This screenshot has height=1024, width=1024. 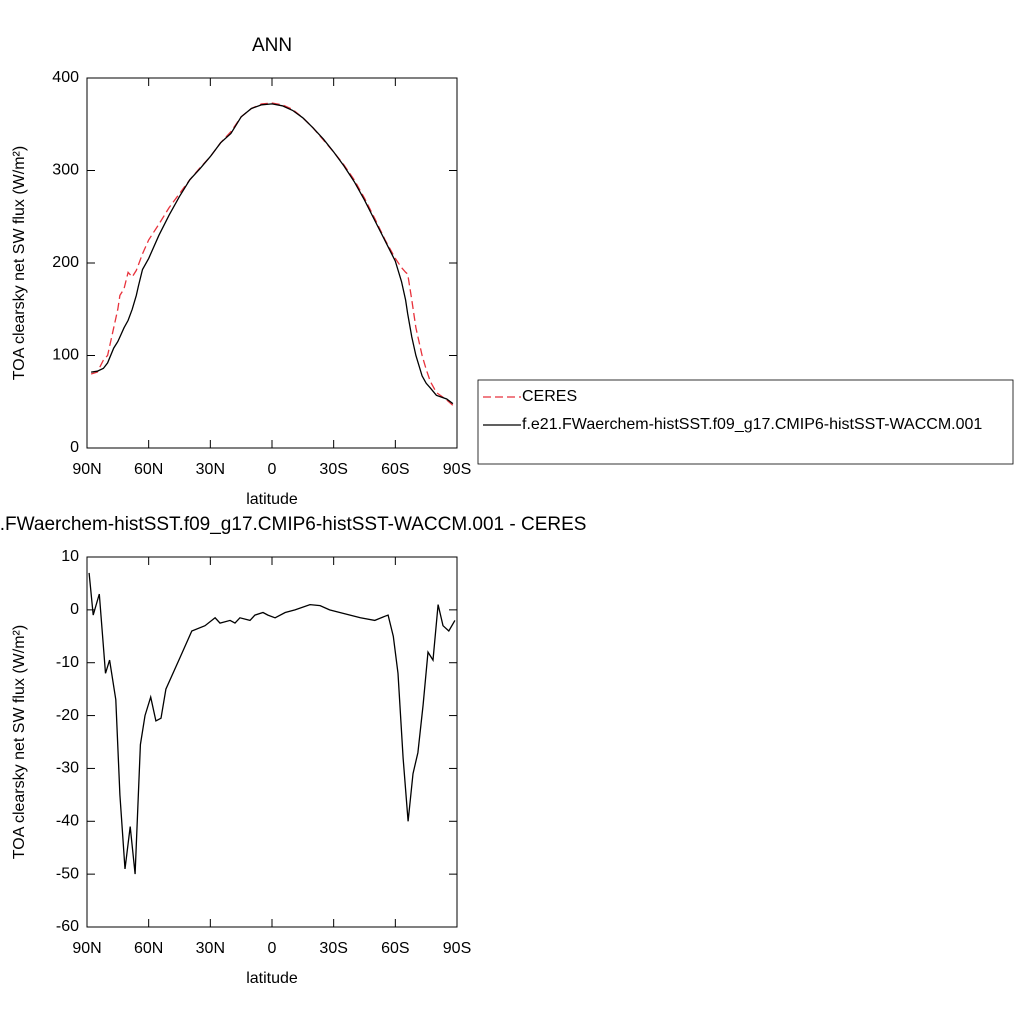 I want to click on chart-title: ANN, so click(x=272, y=45).